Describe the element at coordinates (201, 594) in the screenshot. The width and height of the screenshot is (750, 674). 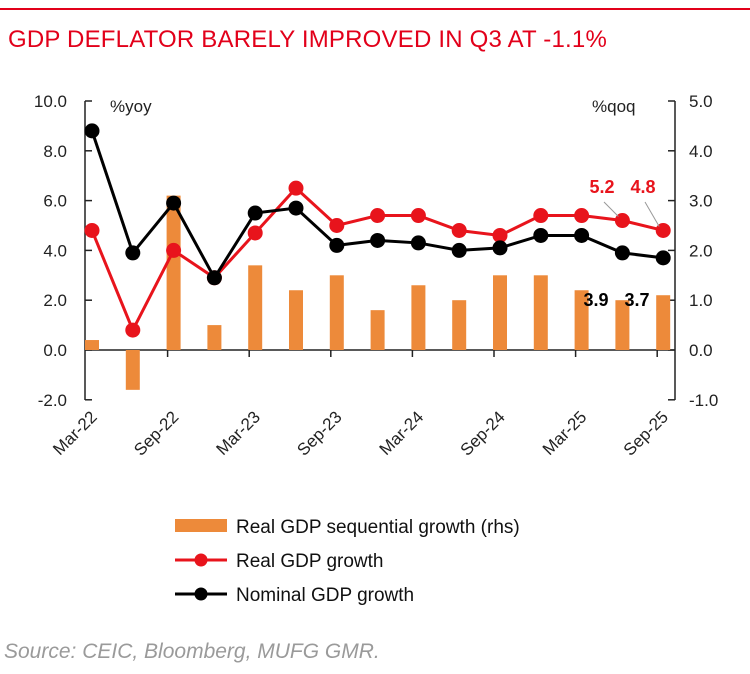
I see `legend-marker-nominal` at that location.